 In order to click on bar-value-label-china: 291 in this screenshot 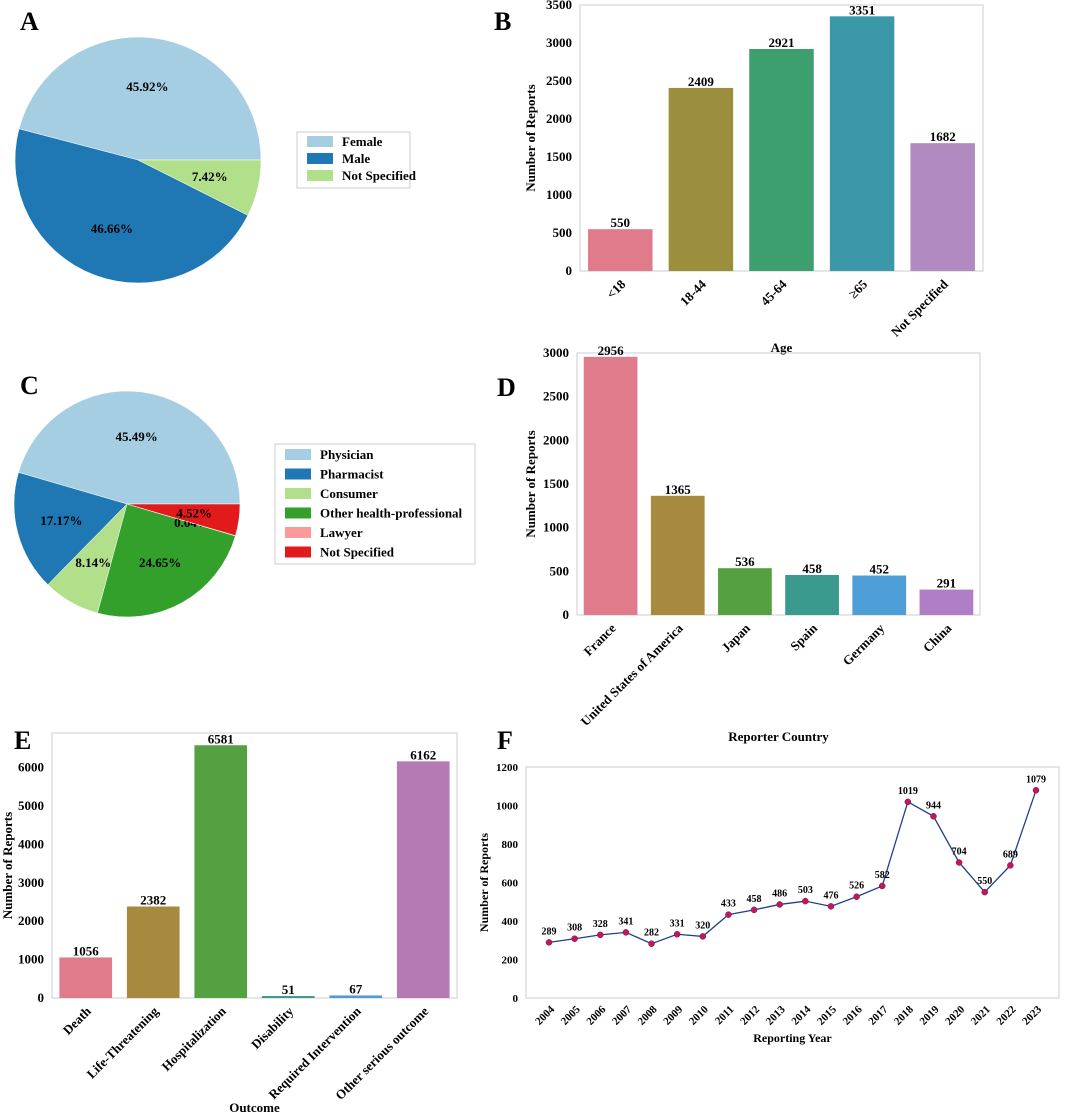, I will do `click(947, 583)`.